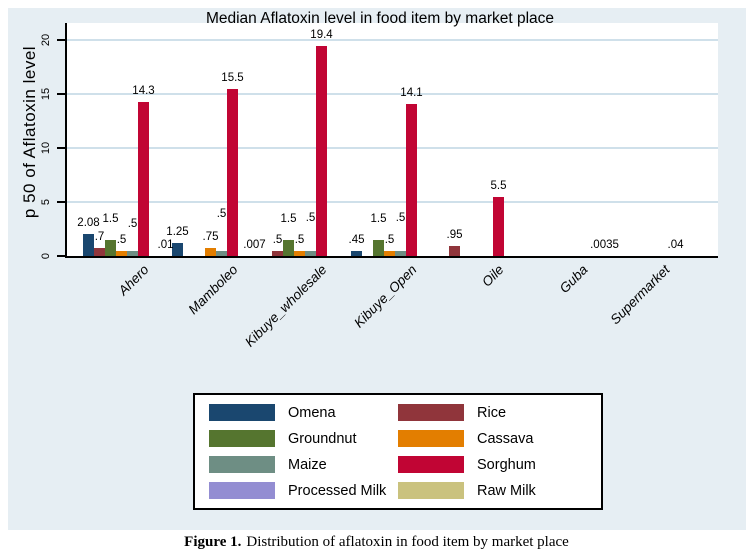 The height and width of the screenshot is (558, 753). I want to click on legend-swatch-groundnut, so click(242, 438).